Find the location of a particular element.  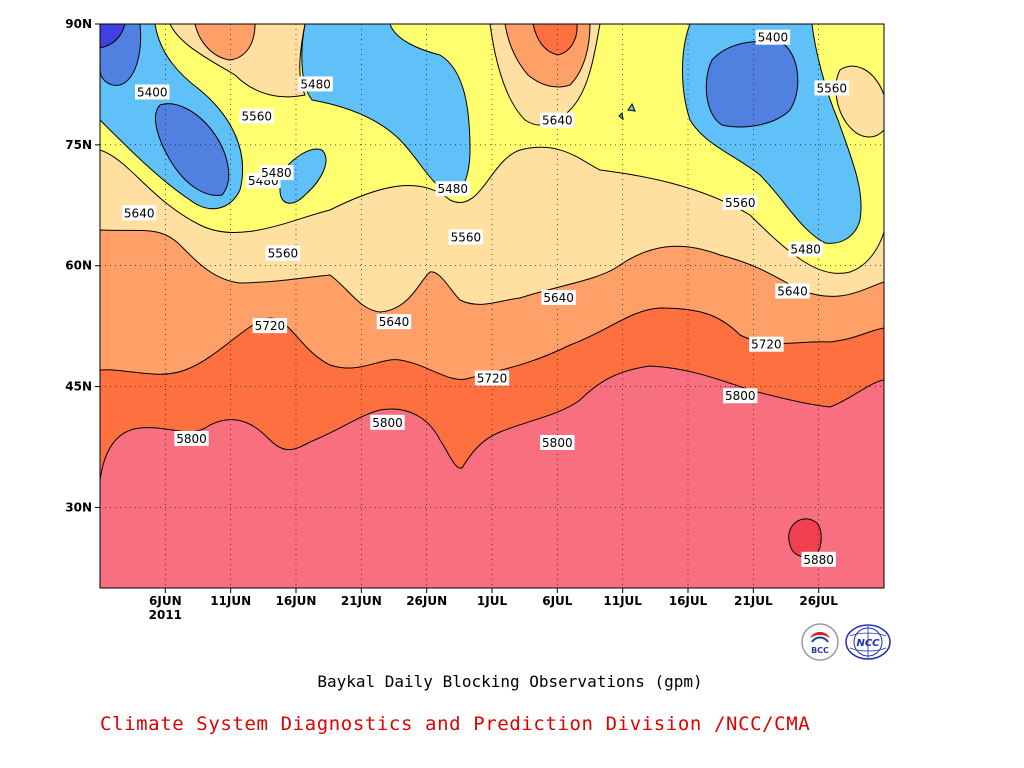

x-tick-label: 16JUL is located at coordinates (688, 601).